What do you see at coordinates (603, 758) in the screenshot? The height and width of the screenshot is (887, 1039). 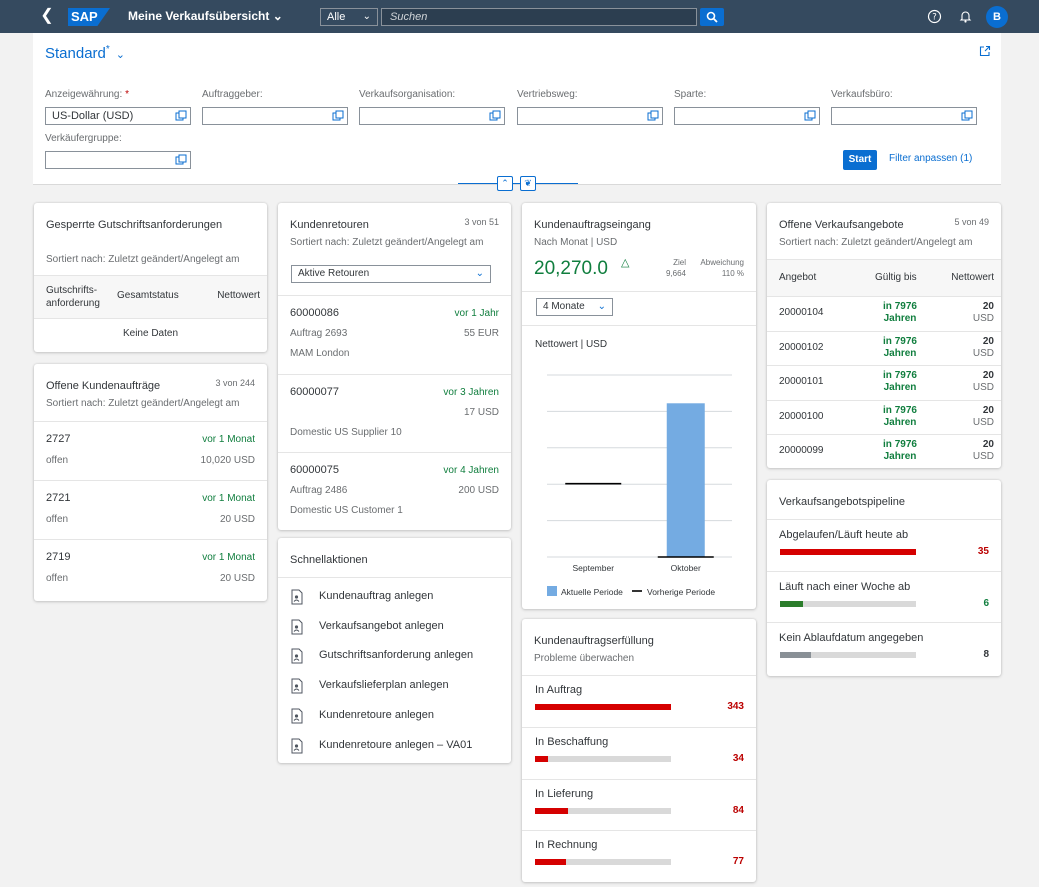 I see `progress-bar` at bounding box center [603, 758].